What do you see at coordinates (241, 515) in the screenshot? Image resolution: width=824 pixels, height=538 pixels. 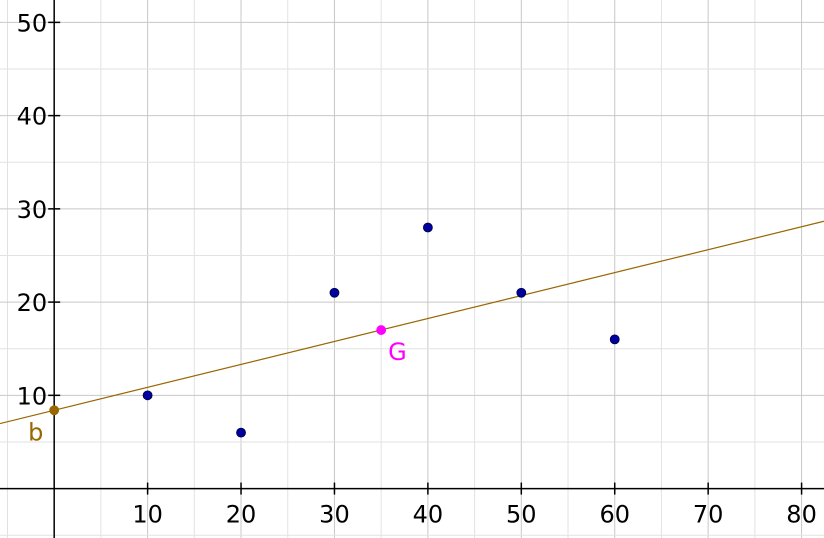 I see `x-tick-label: 20` at bounding box center [241, 515].